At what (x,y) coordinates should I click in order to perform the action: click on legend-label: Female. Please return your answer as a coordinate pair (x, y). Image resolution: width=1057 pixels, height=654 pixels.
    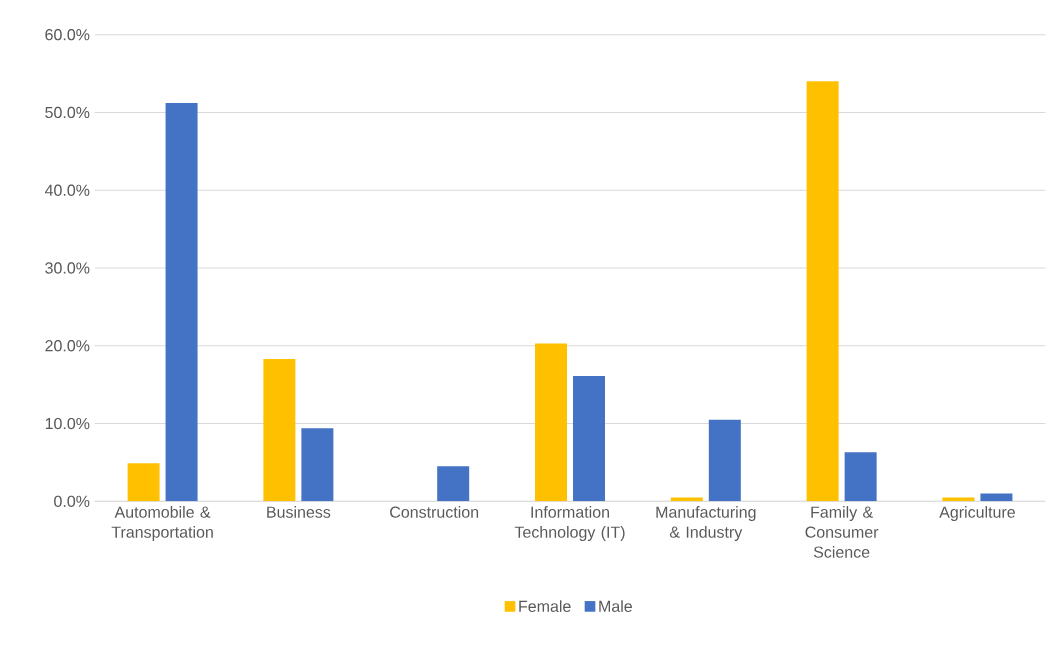
    Looking at the image, I should click on (545, 606).